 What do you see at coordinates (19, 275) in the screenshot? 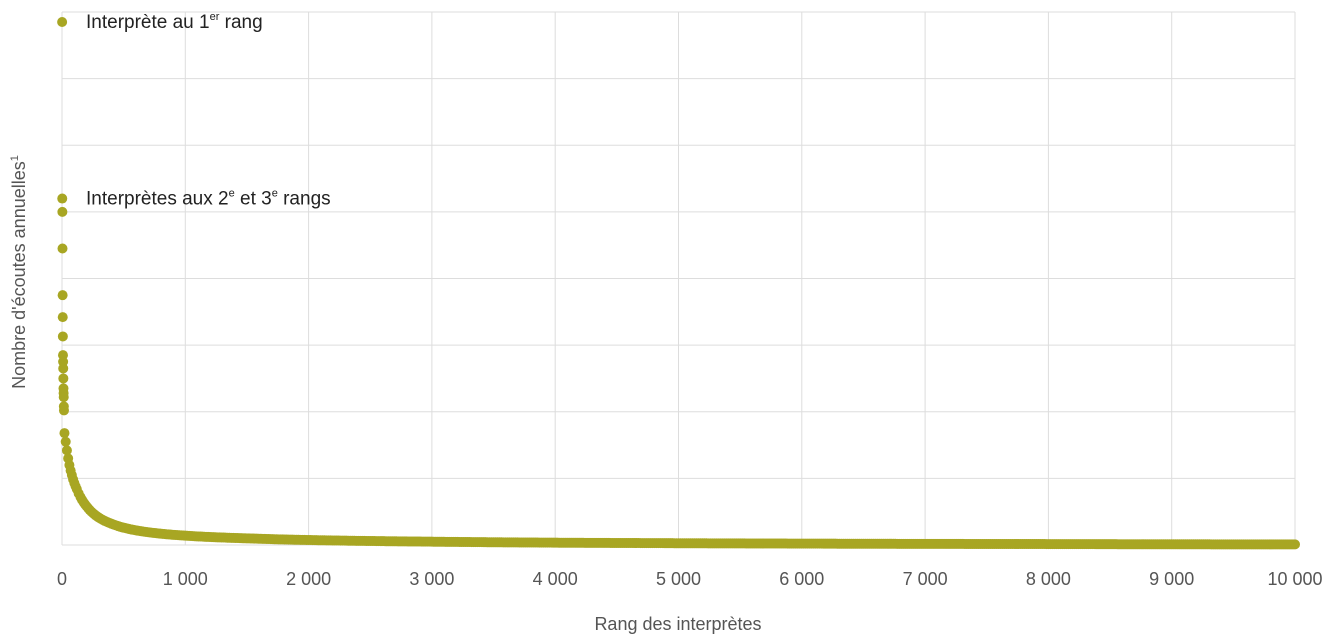
I see `y-axis-title-main: Nombre d'écoutes annuelles` at bounding box center [19, 275].